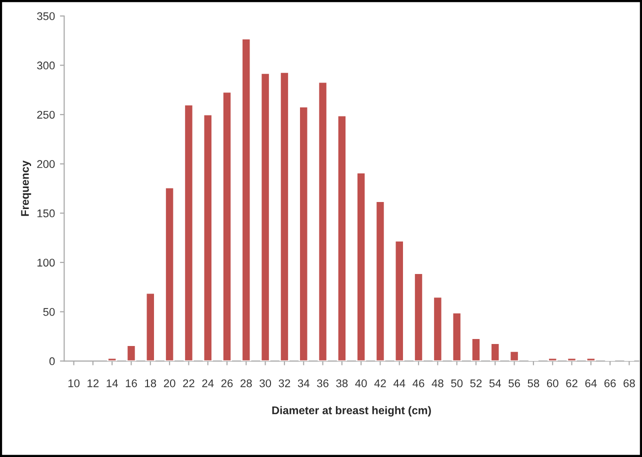  Describe the element at coordinates (208, 383) in the screenshot. I see `x-tick-label: 24` at that location.